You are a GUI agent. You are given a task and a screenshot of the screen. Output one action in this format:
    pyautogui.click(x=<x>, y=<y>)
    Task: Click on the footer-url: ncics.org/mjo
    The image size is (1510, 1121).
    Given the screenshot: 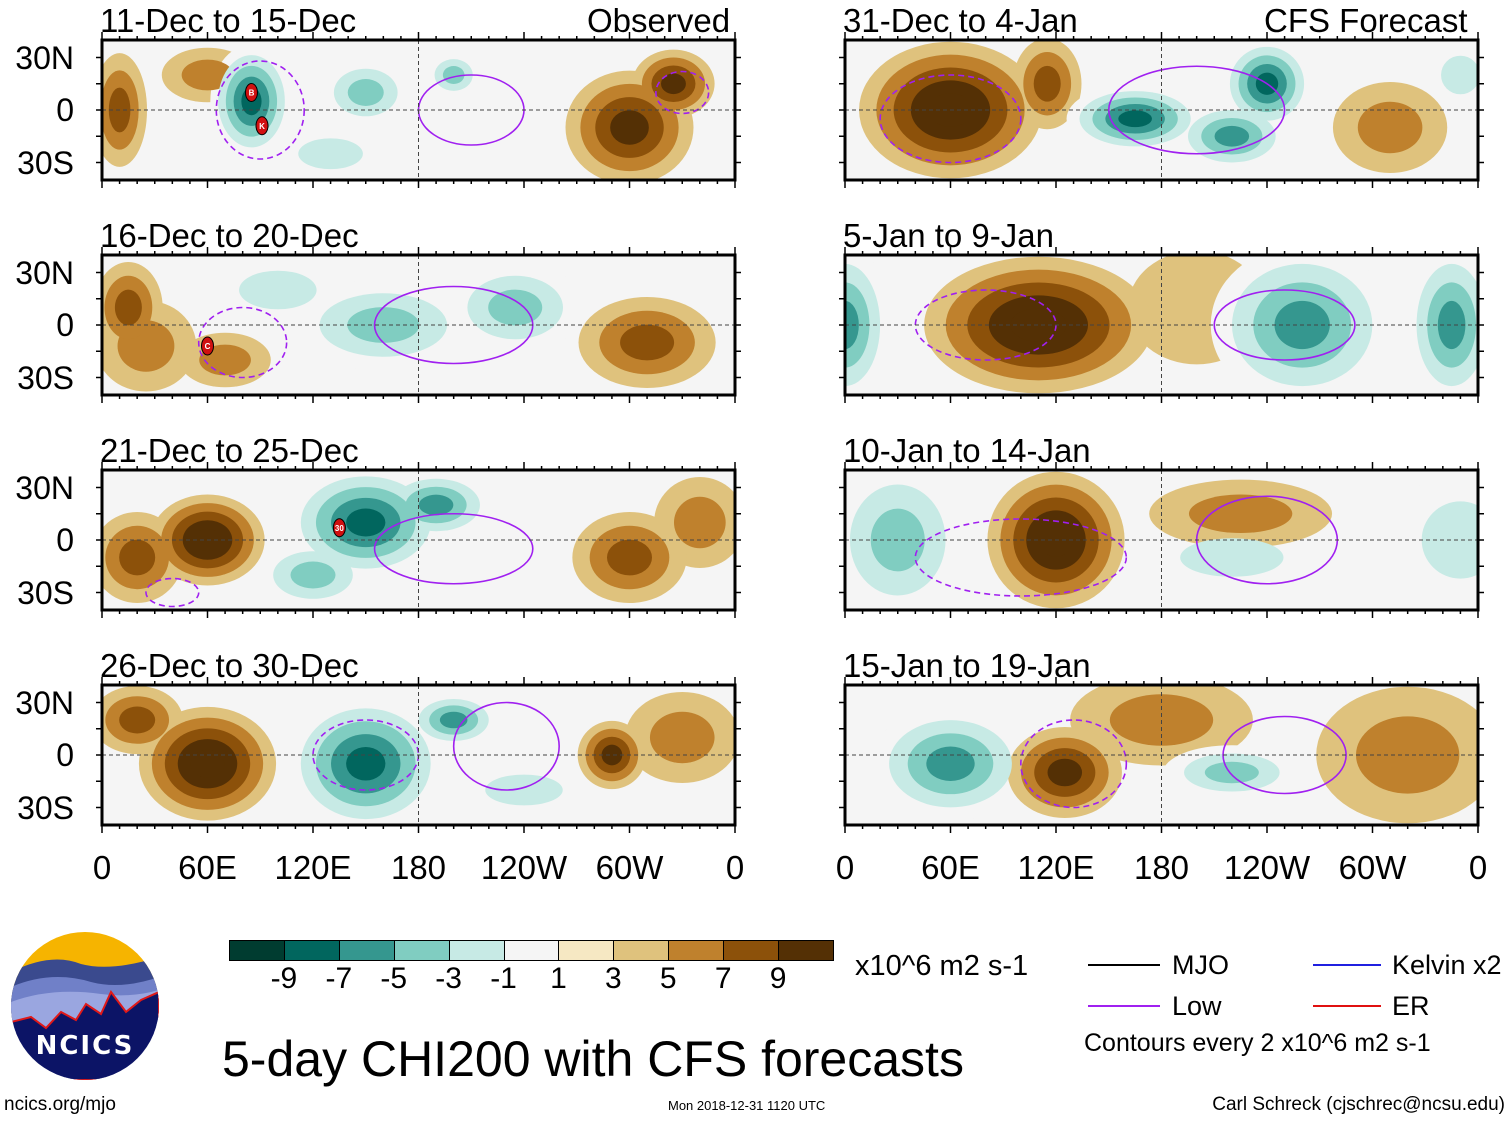 What is the action you would take?
    pyautogui.click(x=60, y=1104)
    